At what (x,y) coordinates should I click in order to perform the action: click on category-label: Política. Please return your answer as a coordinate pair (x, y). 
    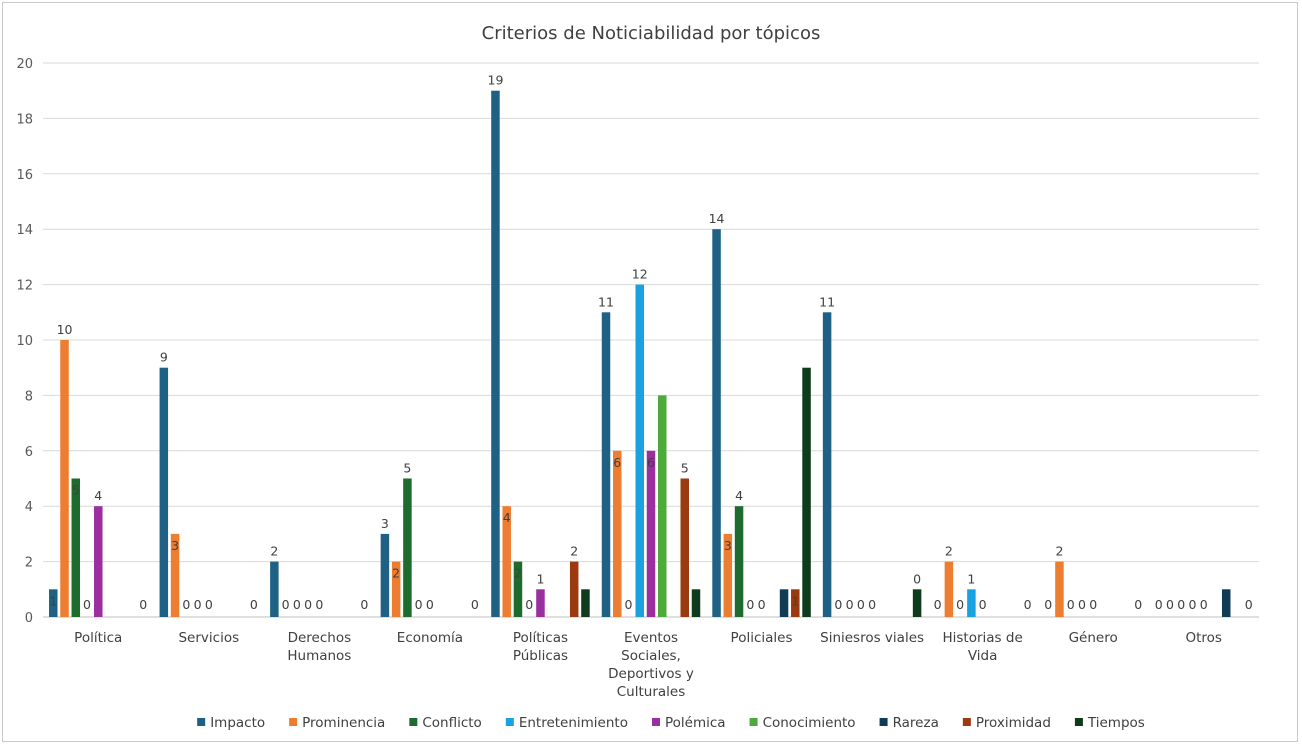
    Looking at the image, I should click on (98, 638).